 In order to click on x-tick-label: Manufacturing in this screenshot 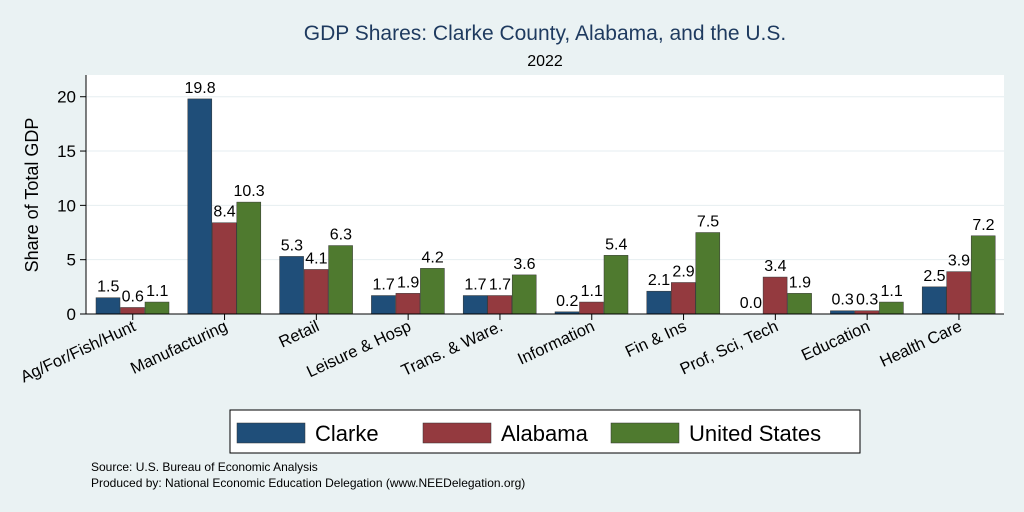, I will do `click(179, 347)`.